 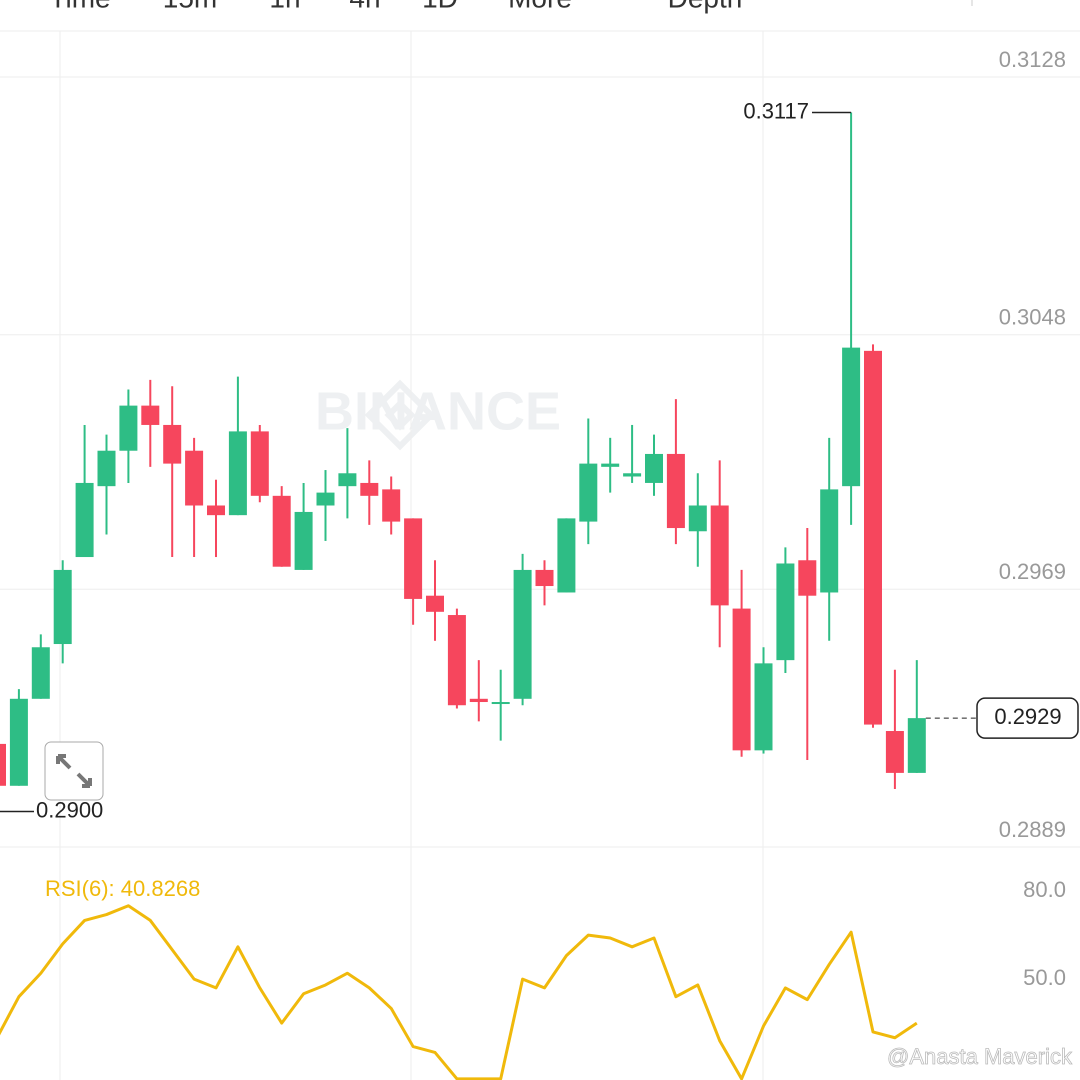 I want to click on expand-button, so click(x=74, y=771).